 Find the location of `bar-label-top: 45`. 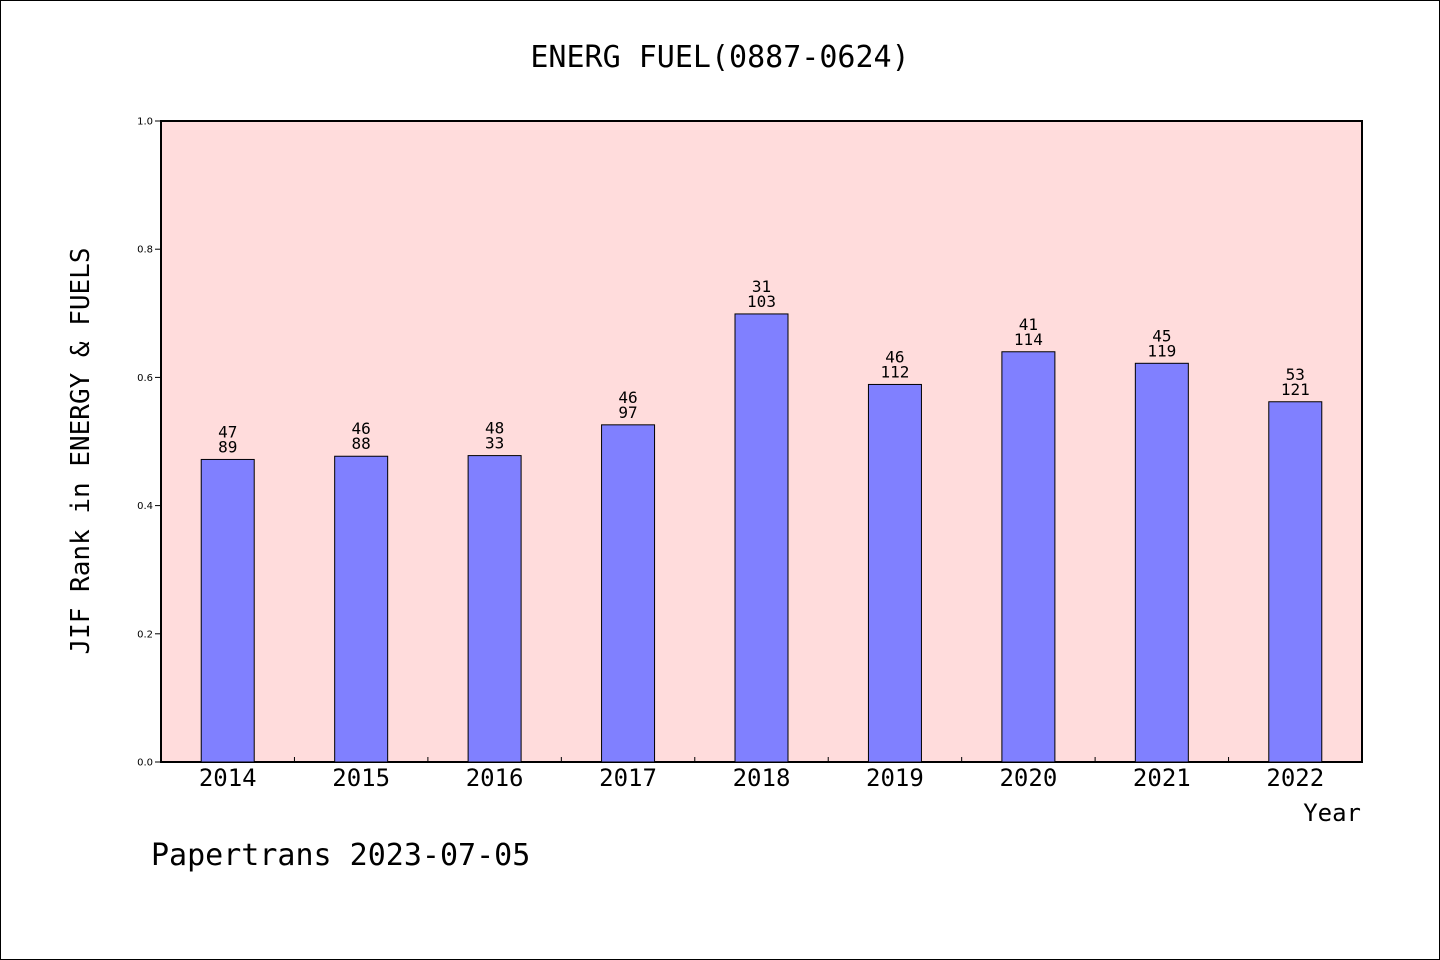

bar-label-top: 45 is located at coordinates (1161, 335).